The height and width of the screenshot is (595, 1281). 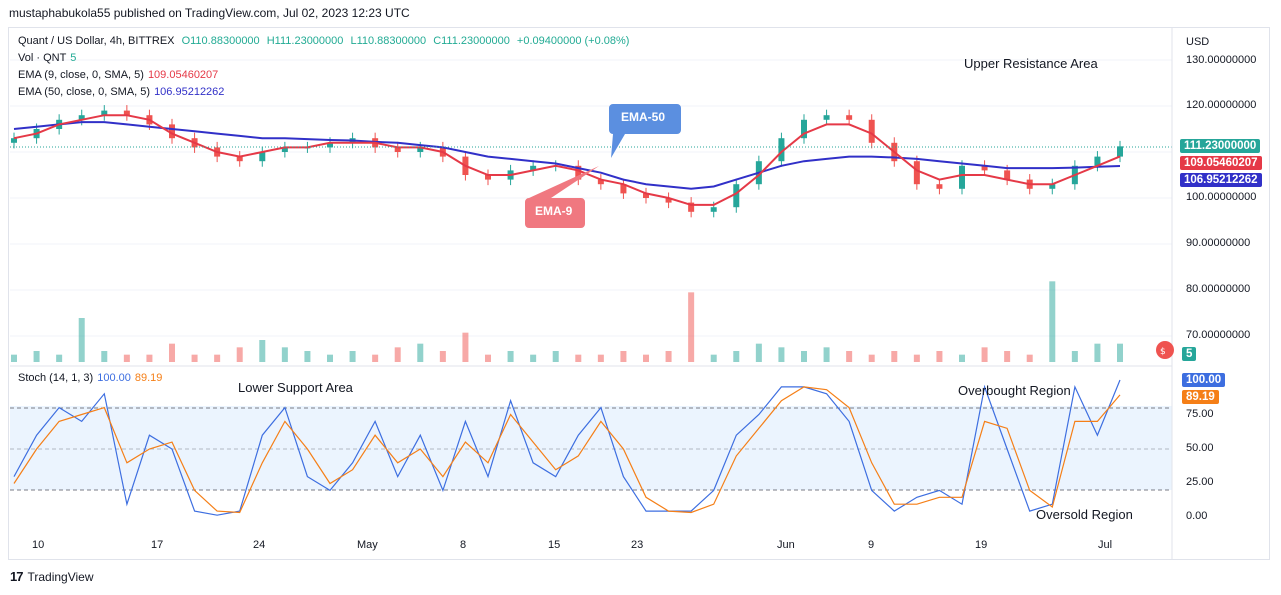 What do you see at coordinates (871, 545) in the screenshot?
I see `time-tick: 9` at bounding box center [871, 545].